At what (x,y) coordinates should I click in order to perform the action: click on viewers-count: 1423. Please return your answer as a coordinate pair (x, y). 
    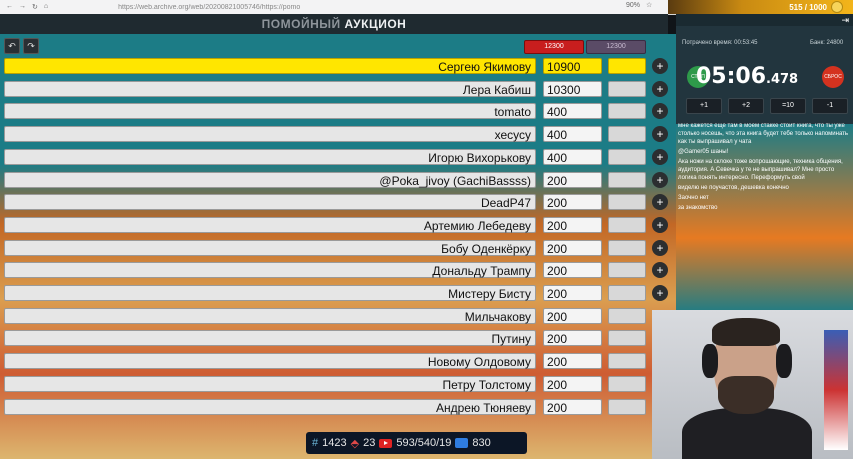
    Looking at the image, I should click on (334, 443).